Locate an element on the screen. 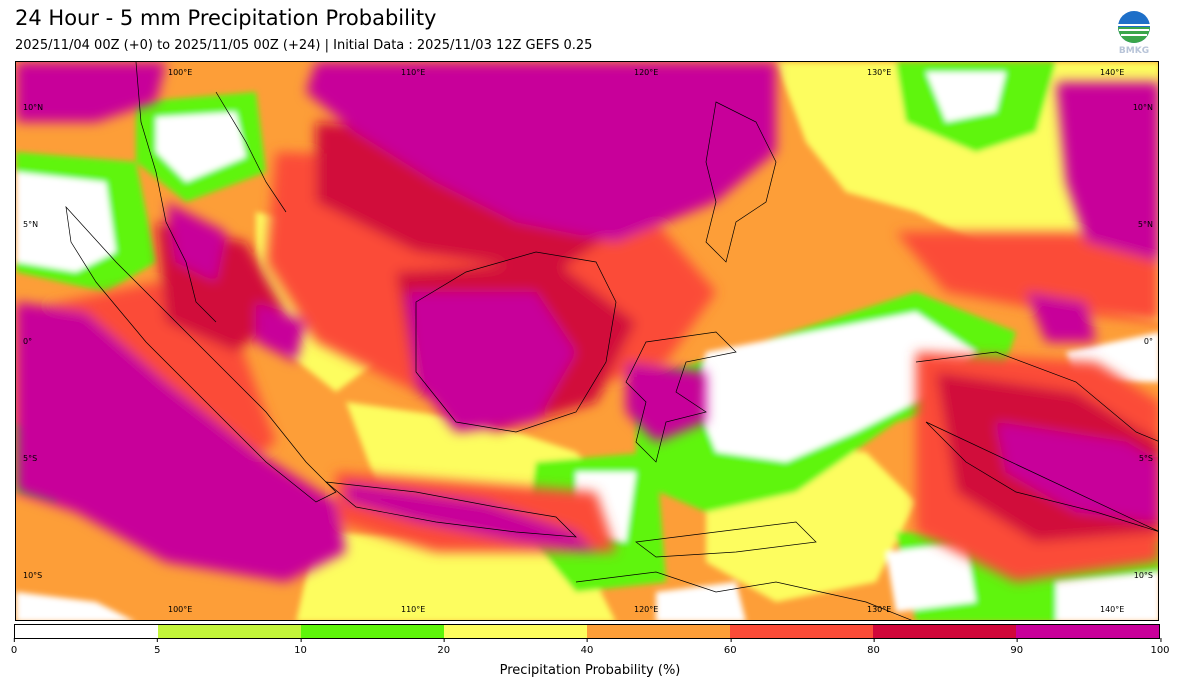  field-magenta-sumatra is located at coordinates (196, 242).